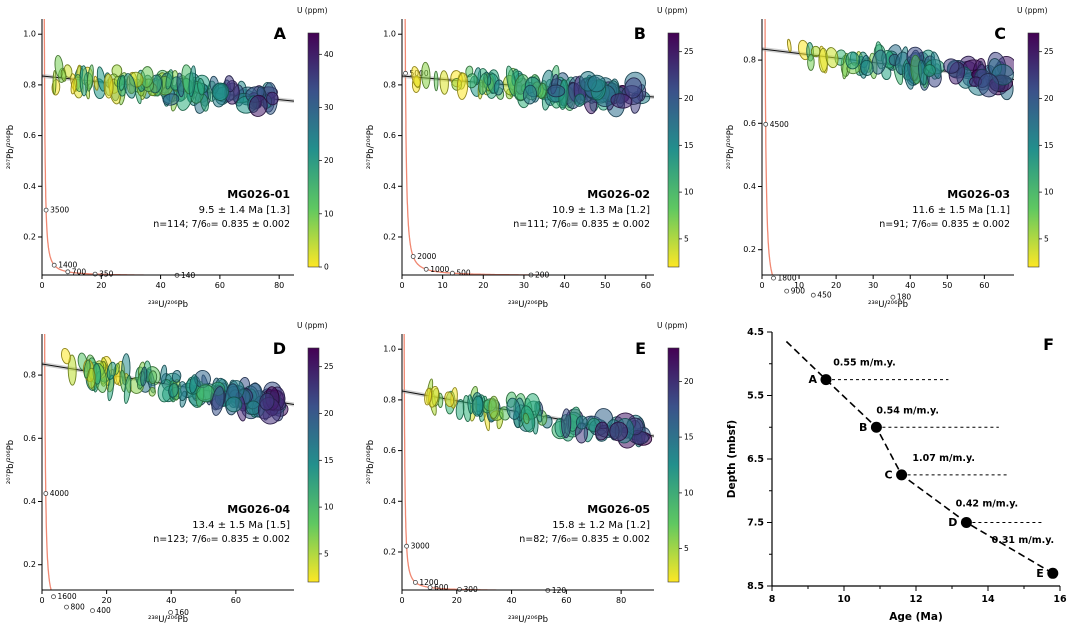  What do you see at coordinates (441, 587) in the screenshot?
I see `svg-text: 600` at bounding box center [441, 587].